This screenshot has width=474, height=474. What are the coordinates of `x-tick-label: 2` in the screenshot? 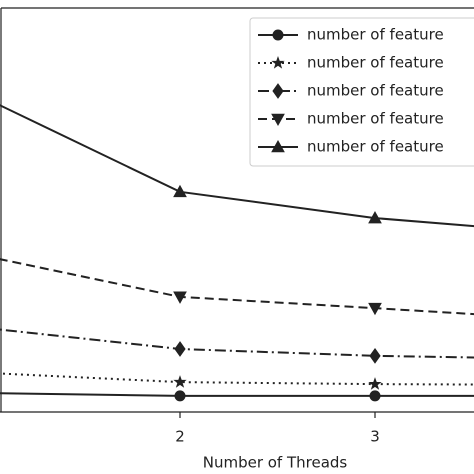 It's located at (180, 437).